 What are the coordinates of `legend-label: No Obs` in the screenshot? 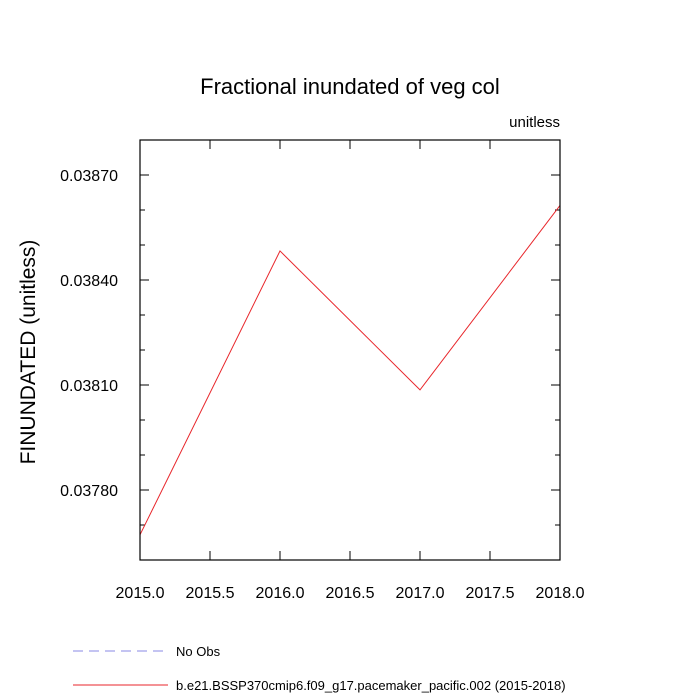 It's located at (198, 651).